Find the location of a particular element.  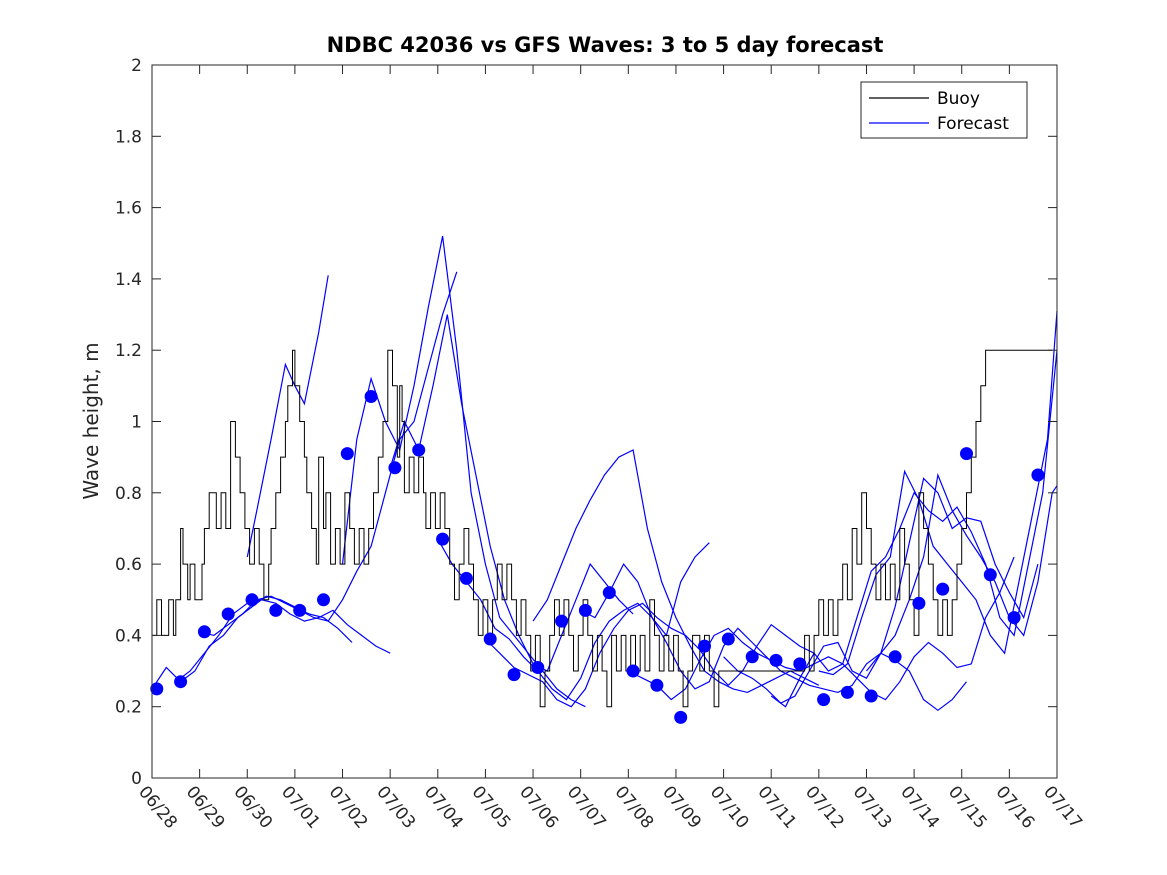

legend-box is located at coordinates (944, 110).